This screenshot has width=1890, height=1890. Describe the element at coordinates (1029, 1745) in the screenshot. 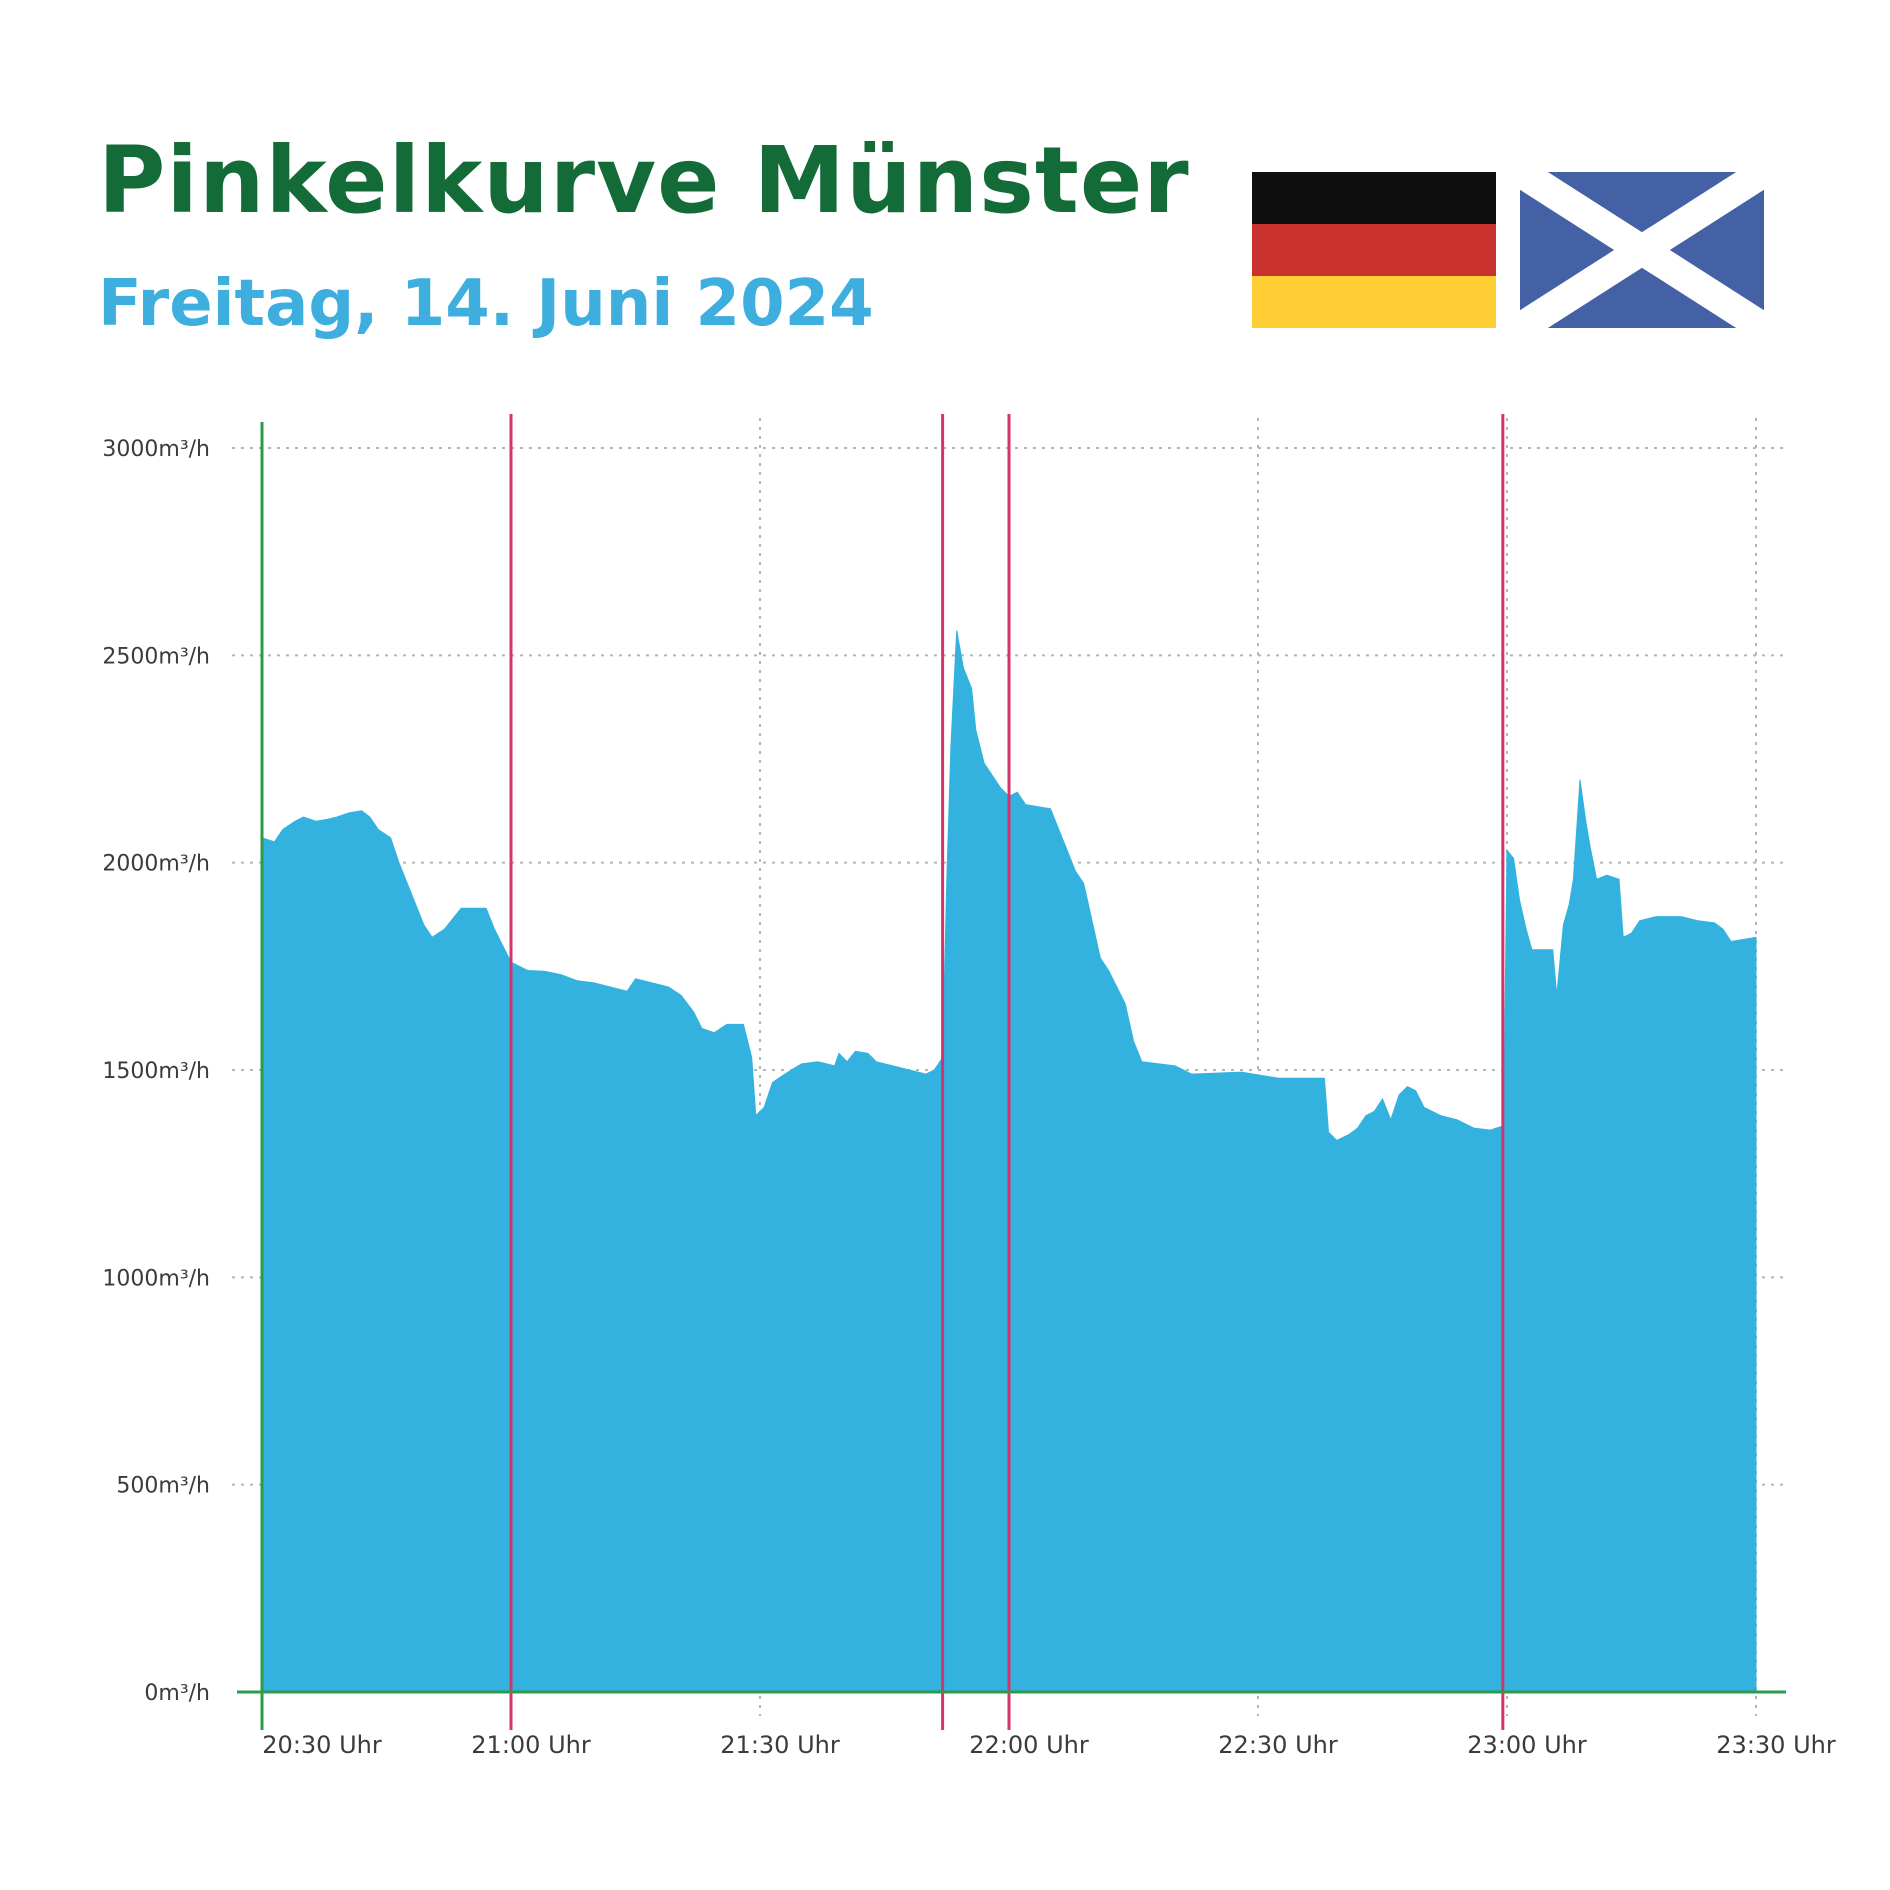

I see `x-tick-label: 22:00 Uhr` at that location.